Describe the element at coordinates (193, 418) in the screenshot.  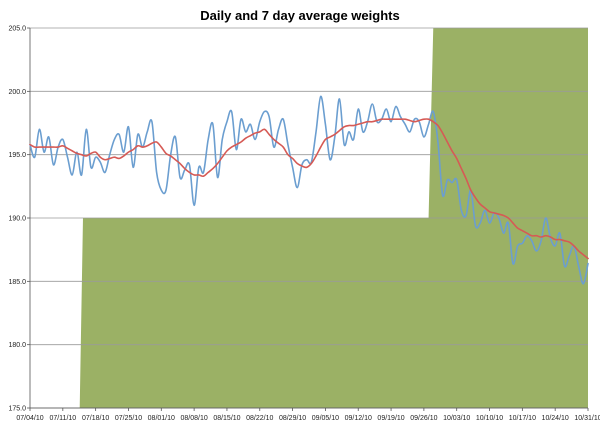
I see `x-tick-label: 08/08/10` at that location.